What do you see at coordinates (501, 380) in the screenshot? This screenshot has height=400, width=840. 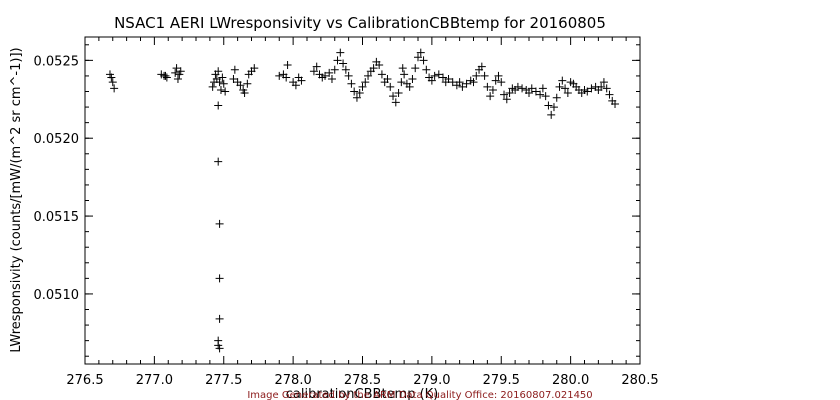 I see `x-tick-label: 279.5` at bounding box center [501, 380].